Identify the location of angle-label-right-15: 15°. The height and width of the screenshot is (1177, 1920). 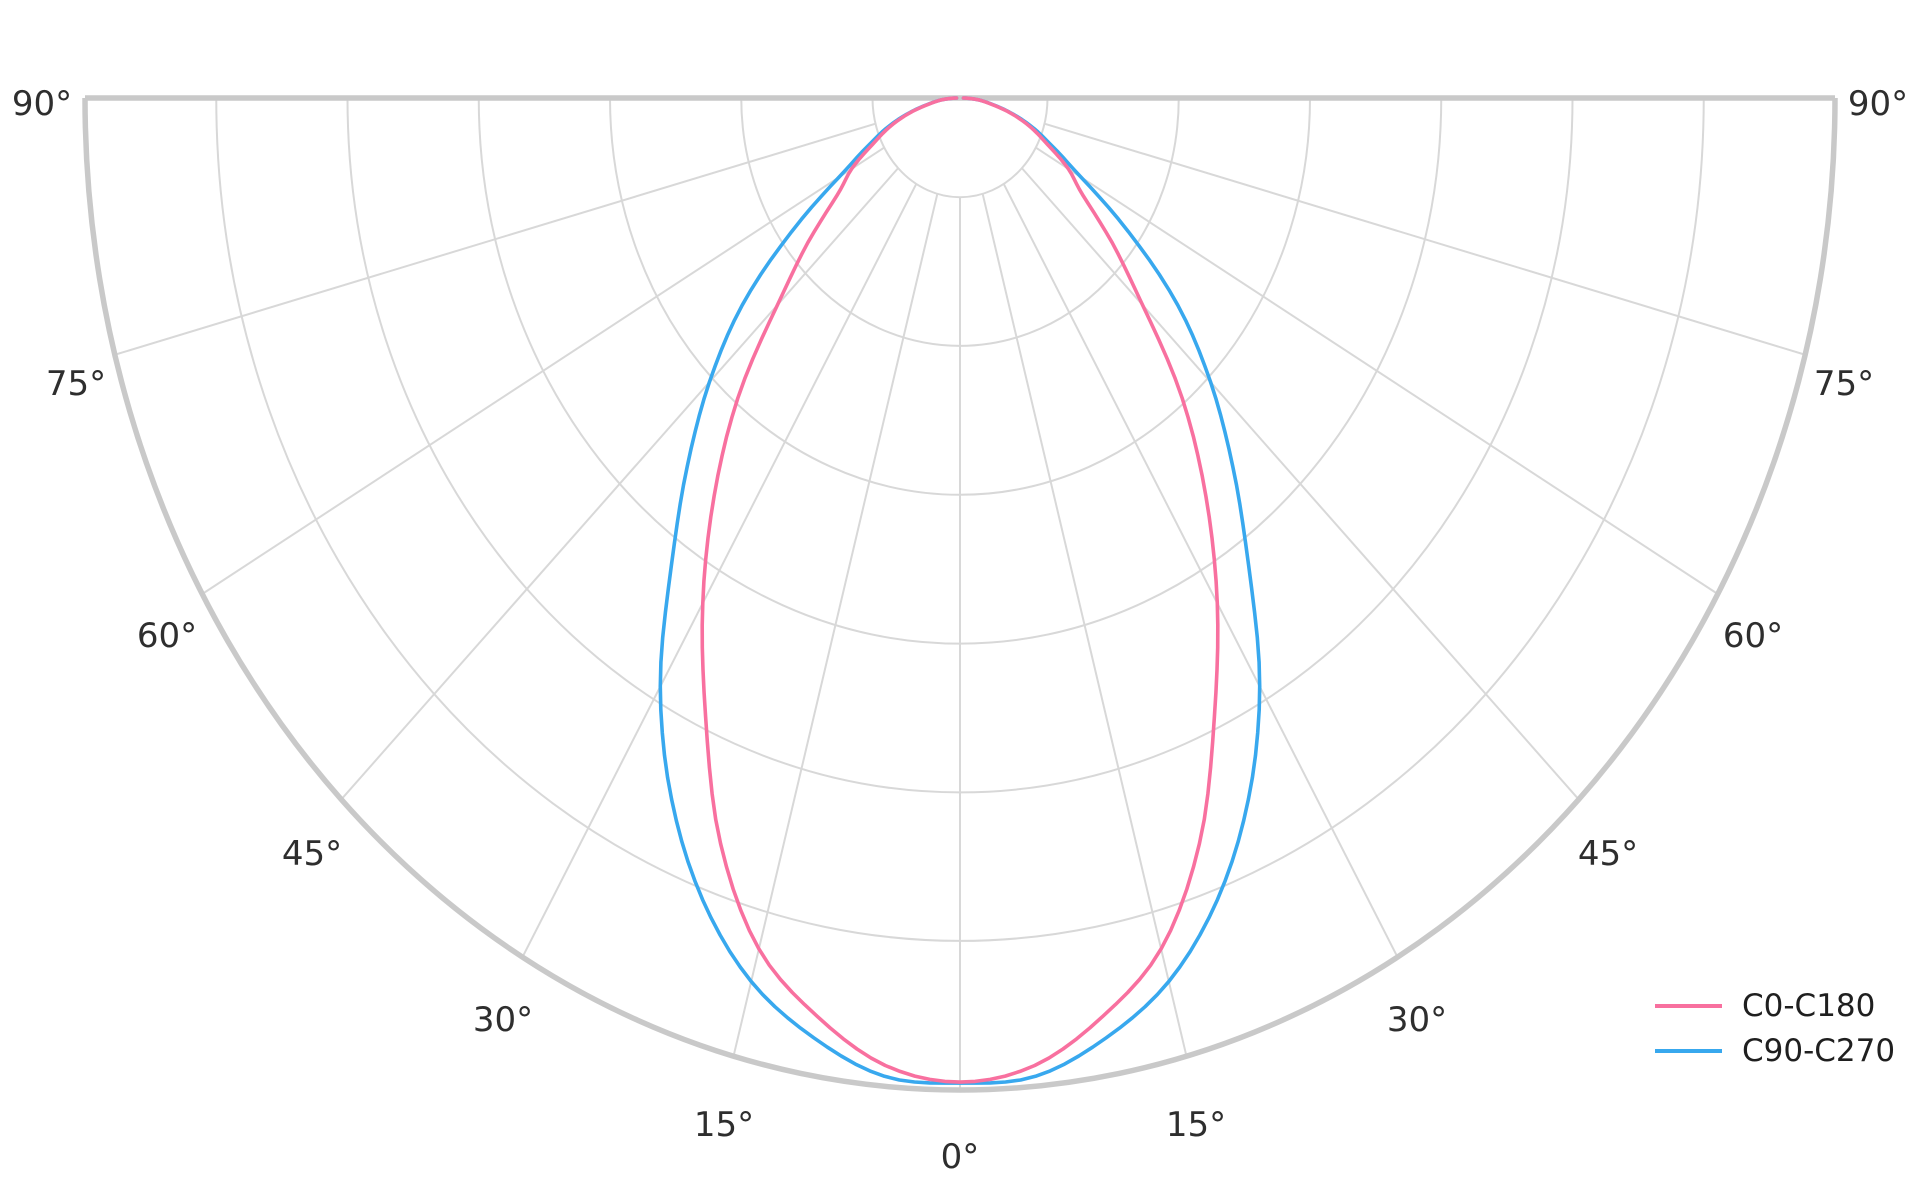
(1196, 1125).